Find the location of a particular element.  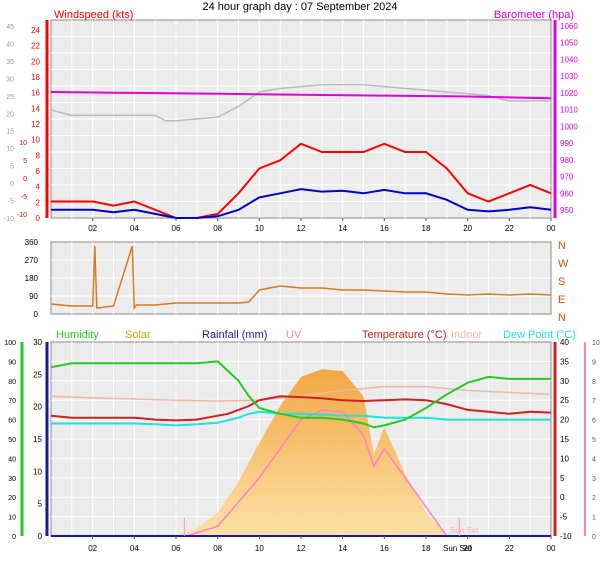

direction-tick-label: 360 is located at coordinates (32, 242).